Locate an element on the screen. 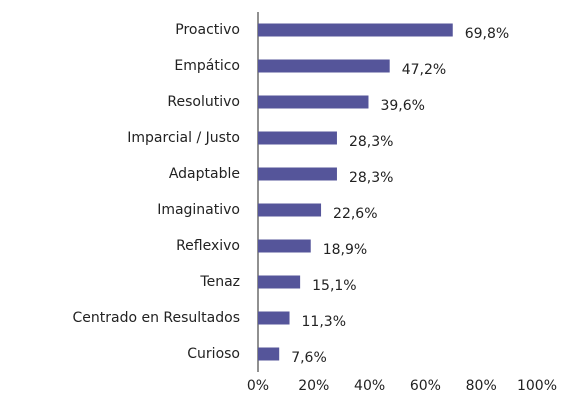 This screenshot has width=564, height=408. x-tick-label: 0% is located at coordinates (258, 386).